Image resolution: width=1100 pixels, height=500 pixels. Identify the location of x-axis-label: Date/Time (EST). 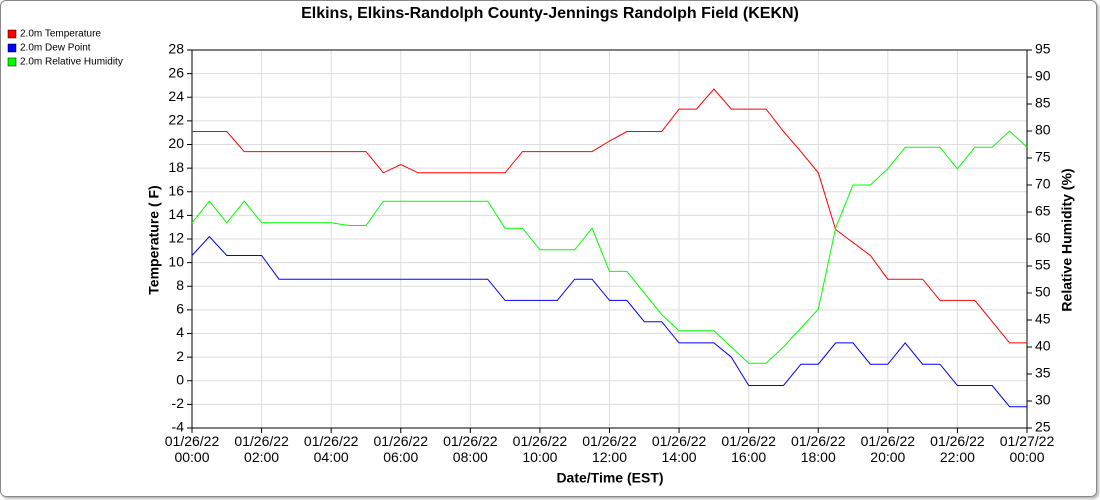
(609, 478).